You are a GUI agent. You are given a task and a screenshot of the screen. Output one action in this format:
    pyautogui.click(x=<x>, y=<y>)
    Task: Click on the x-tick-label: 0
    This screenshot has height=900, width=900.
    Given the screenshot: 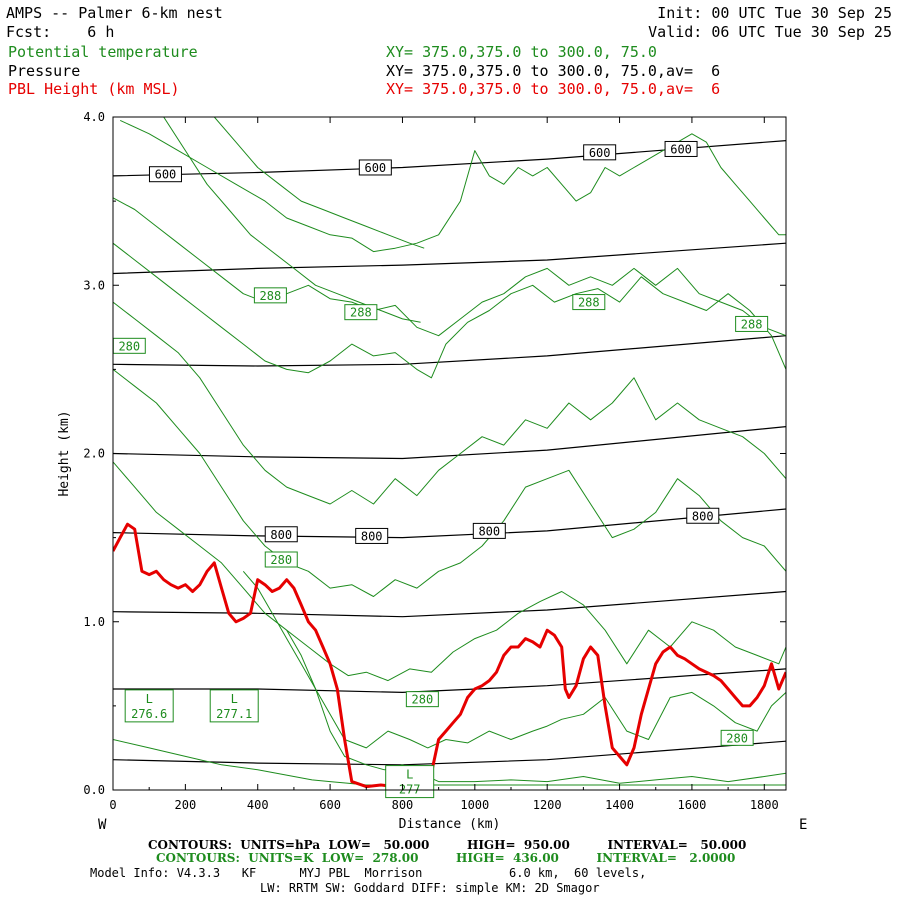 What is the action you would take?
    pyautogui.click(x=112, y=805)
    